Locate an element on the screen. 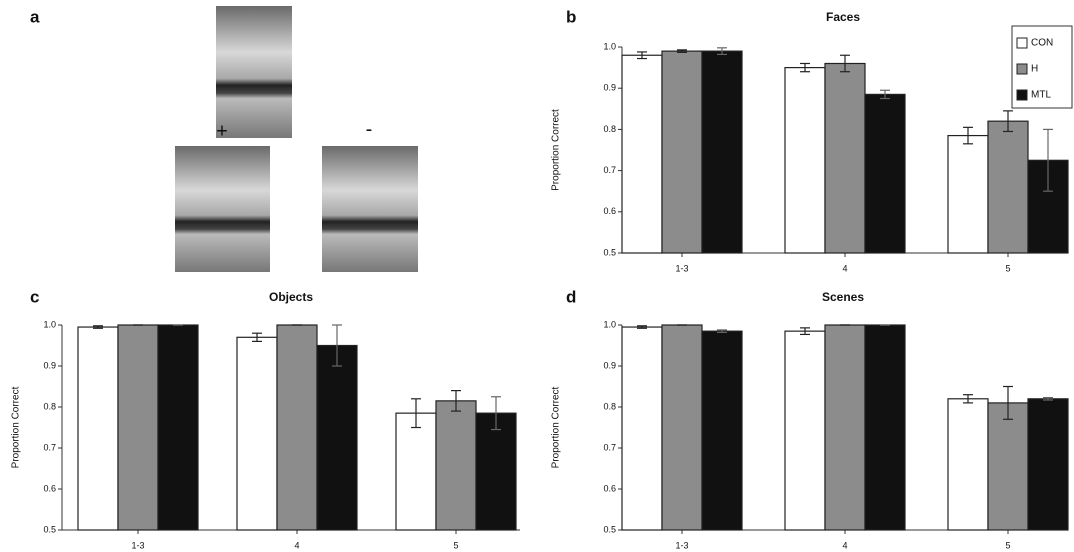 This screenshot has height=552, width=1074. legend-label: H is located at coordinates (1034, 69).